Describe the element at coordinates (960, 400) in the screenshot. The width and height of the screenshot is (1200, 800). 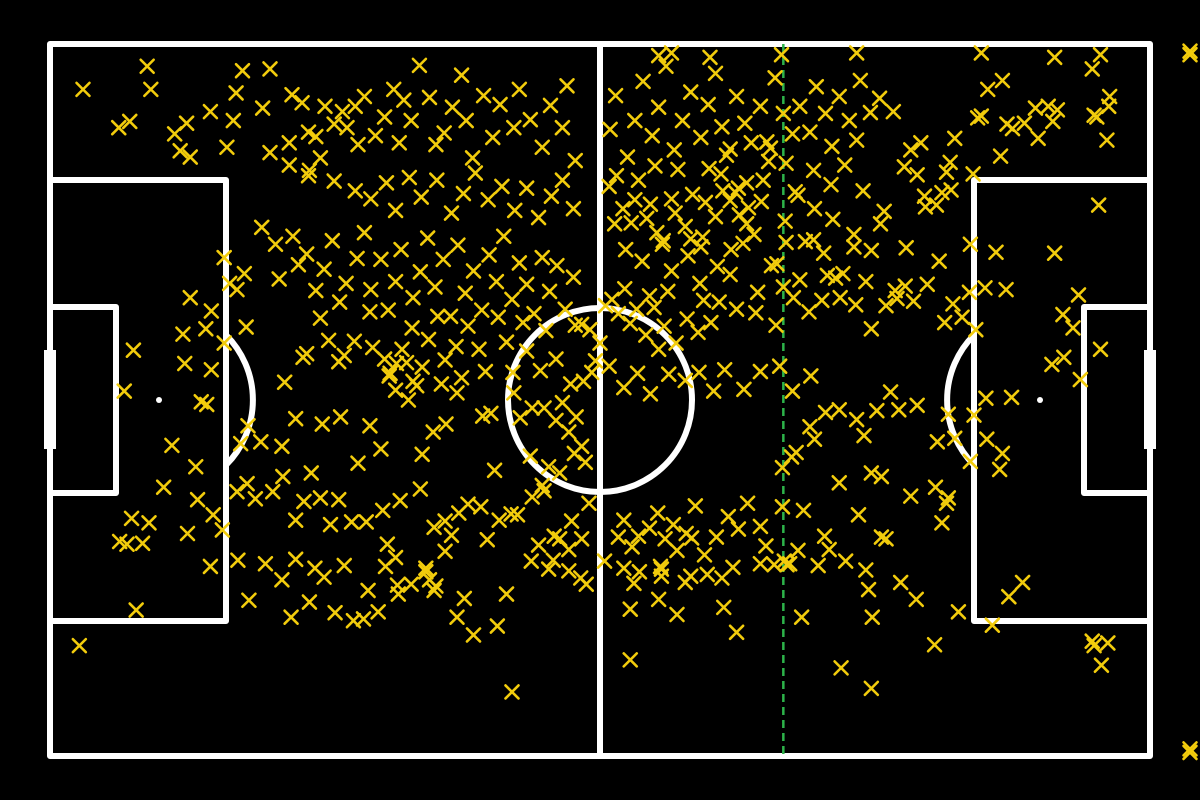
I see `right-penalty-arc` at that location.